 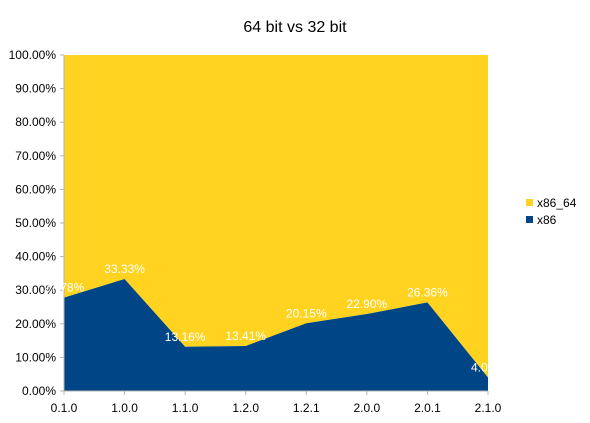 I want to click on y-tick-label: 0.00%, so click(x=39, y=391).